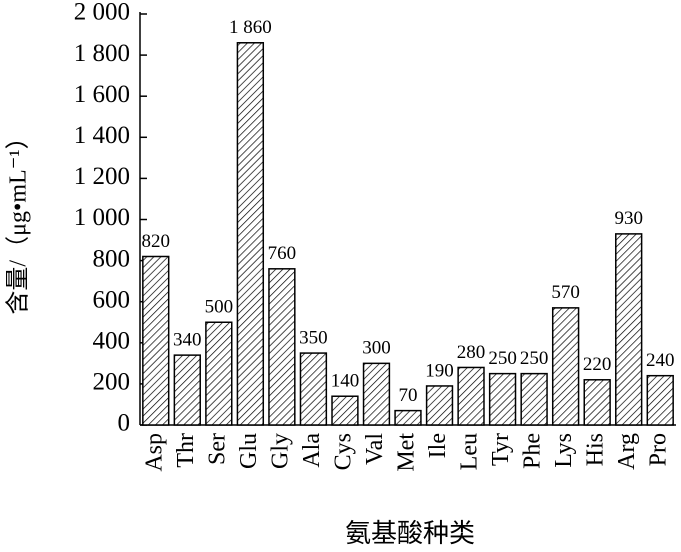 The width and height of the screenshot is (681, 552). Describe the element at coordinates (470, 451) in the screenshot. I see `x-tick-label: Leu` at that location.